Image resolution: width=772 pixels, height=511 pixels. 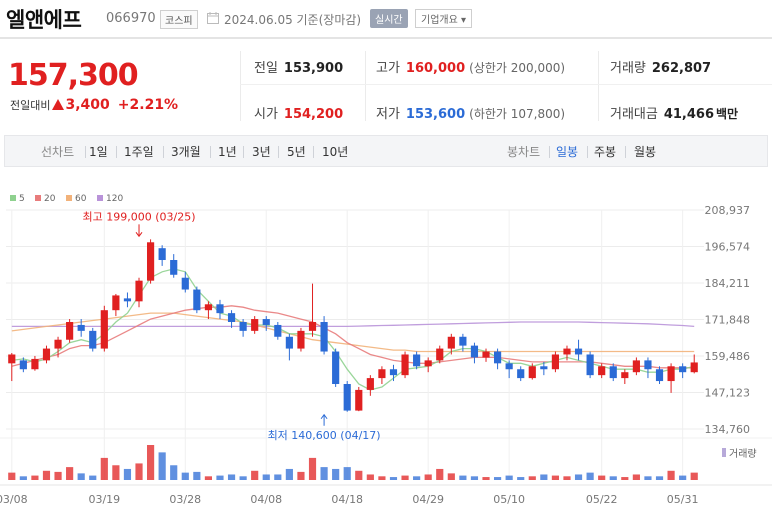 What do you see at coordinates (324, 435) in the screenshot?
I see `annotation-low-label: 최저 140,600 (04/17)` at bounding box center [324, 435].